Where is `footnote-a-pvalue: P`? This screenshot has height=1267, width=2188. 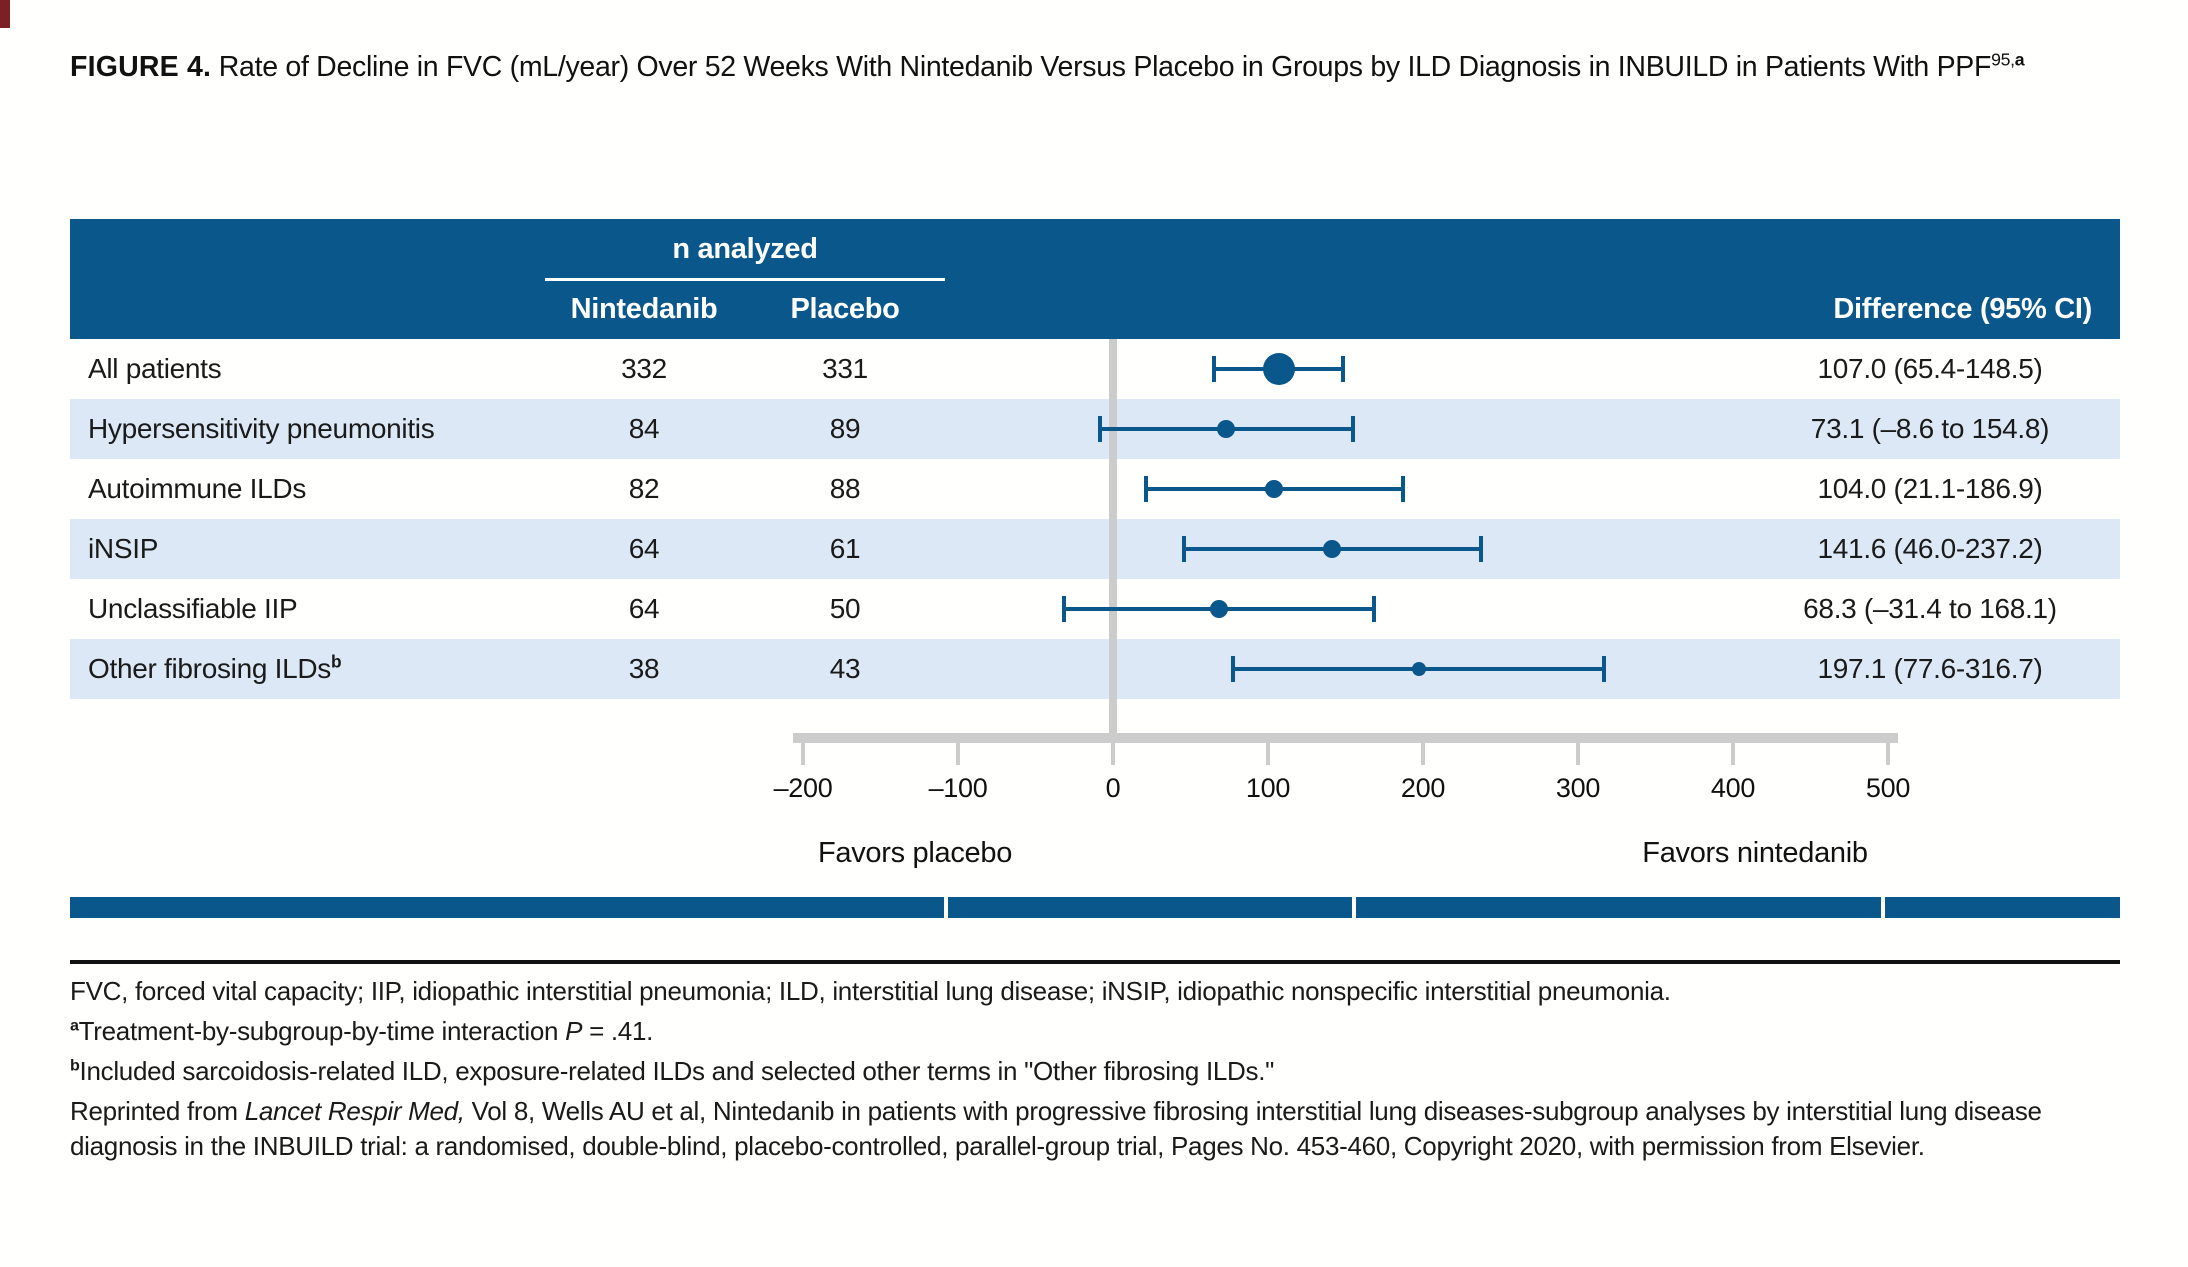 footnote-a-pvalue: P is located at coordinates (574, 1031).